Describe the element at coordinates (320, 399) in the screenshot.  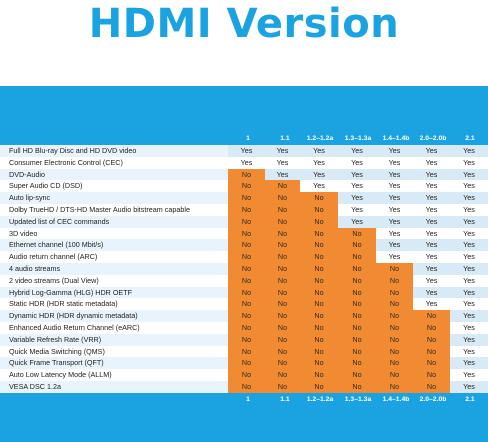
I see `footer-version-2: 1.2–1.2a` at that location.